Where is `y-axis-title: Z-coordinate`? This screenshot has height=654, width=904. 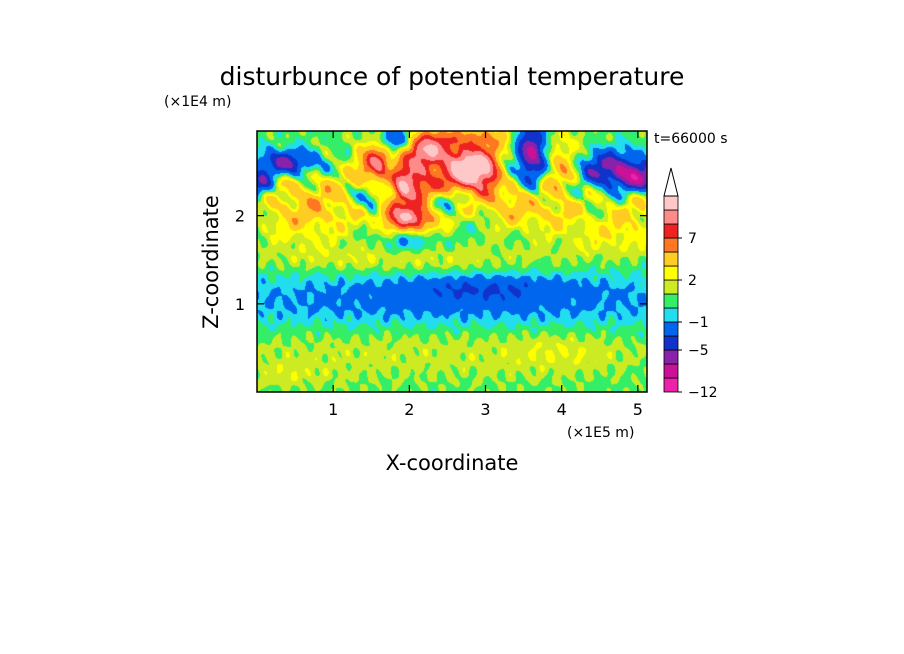
y-axis-title: Z-coordinate is located at coordinates (211, 262).